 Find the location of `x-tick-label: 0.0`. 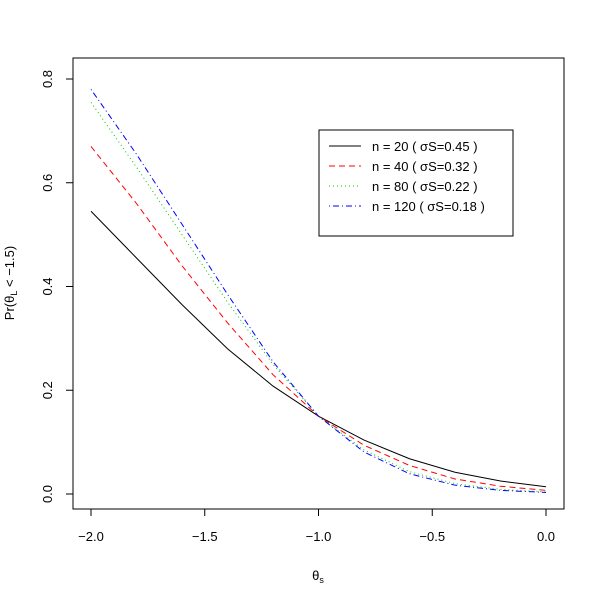

x-tick-label: 0.0 is located at coordinates (546, 536).